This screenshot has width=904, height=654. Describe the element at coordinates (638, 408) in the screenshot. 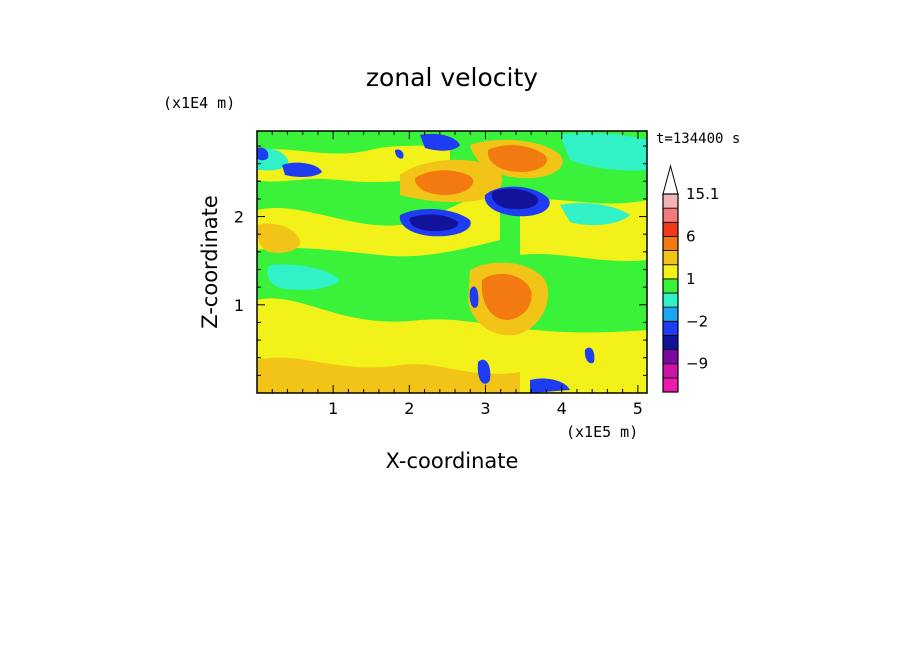

I see `x-tick-label: 5` at that location.